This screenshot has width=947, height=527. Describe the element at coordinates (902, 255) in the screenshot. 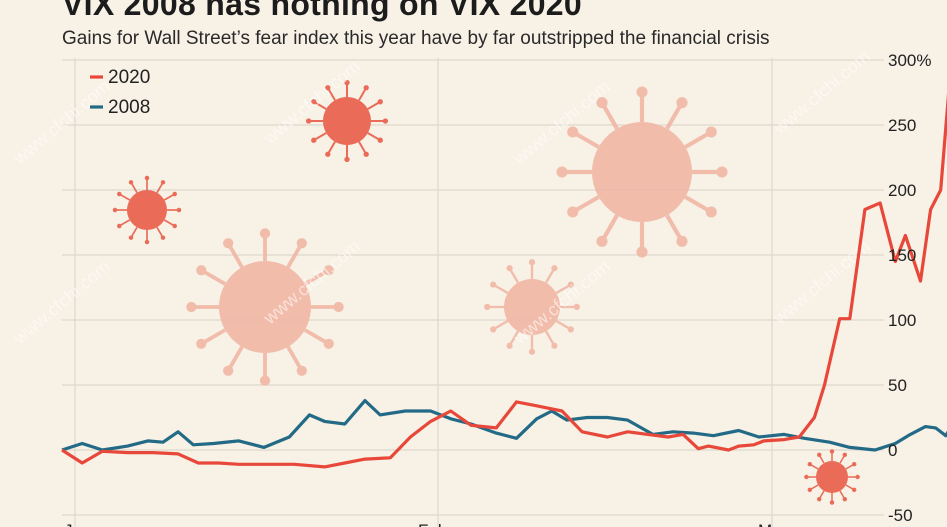

I see `y-tick-label: 150` at that location.